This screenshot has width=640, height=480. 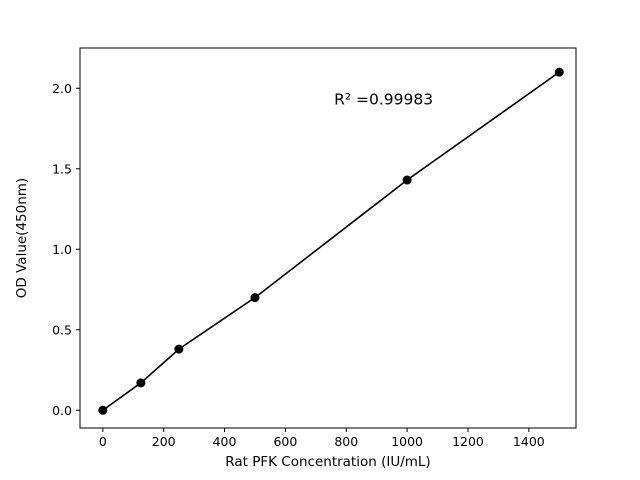 I want to click on y-tick-label: 1.5, so click(x=62, y=168).